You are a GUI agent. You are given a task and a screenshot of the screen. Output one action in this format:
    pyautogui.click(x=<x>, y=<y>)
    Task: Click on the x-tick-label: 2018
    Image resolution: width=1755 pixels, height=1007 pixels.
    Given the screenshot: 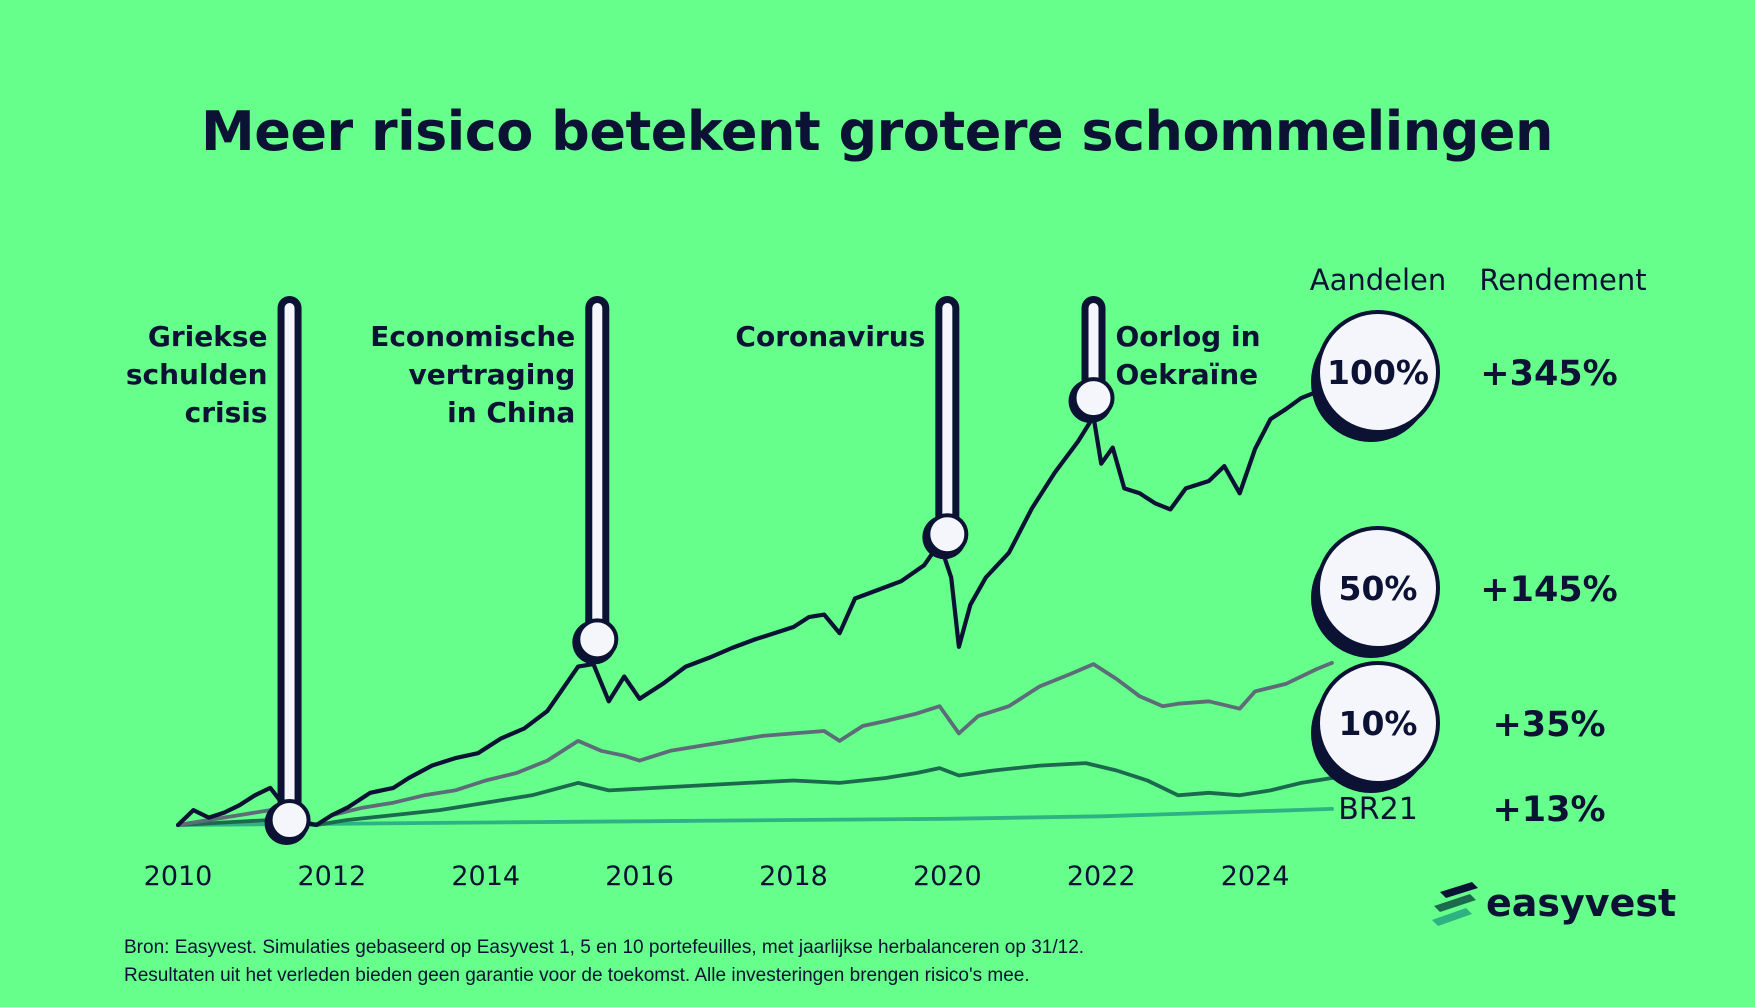 What is the action you would take?
    pyautogui.click(x=793, y=876)
    